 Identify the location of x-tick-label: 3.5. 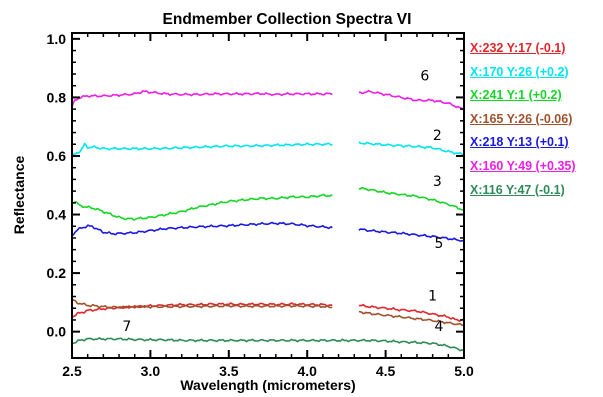
(229, 371).